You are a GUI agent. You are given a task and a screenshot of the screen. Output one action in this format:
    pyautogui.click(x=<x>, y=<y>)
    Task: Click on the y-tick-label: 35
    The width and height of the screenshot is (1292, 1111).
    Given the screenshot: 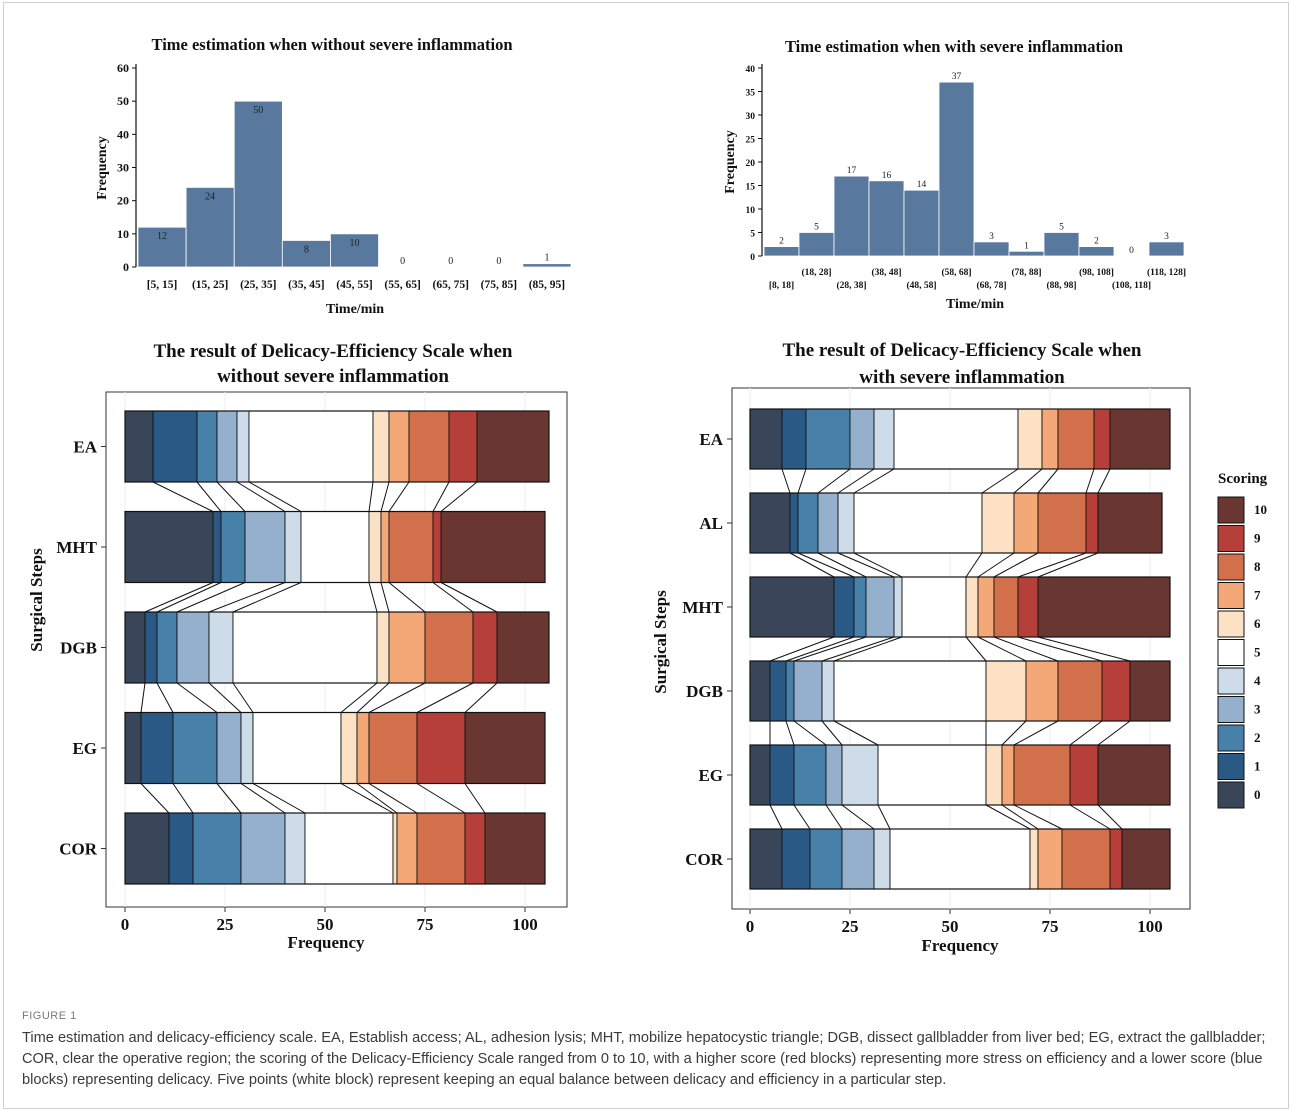 What is the action you would take?
    pyautogui.click(x=751, y=94)
    